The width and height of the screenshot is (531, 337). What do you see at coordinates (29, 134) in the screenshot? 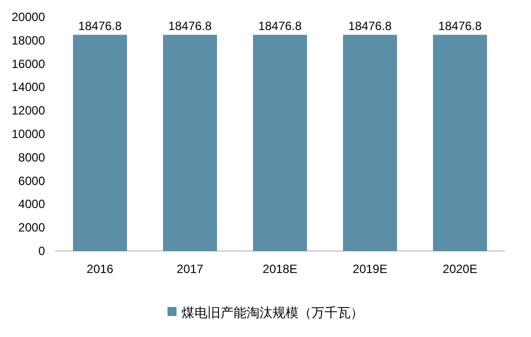
I see `y-tick-label: 10000` at bounding box center [29, 134].